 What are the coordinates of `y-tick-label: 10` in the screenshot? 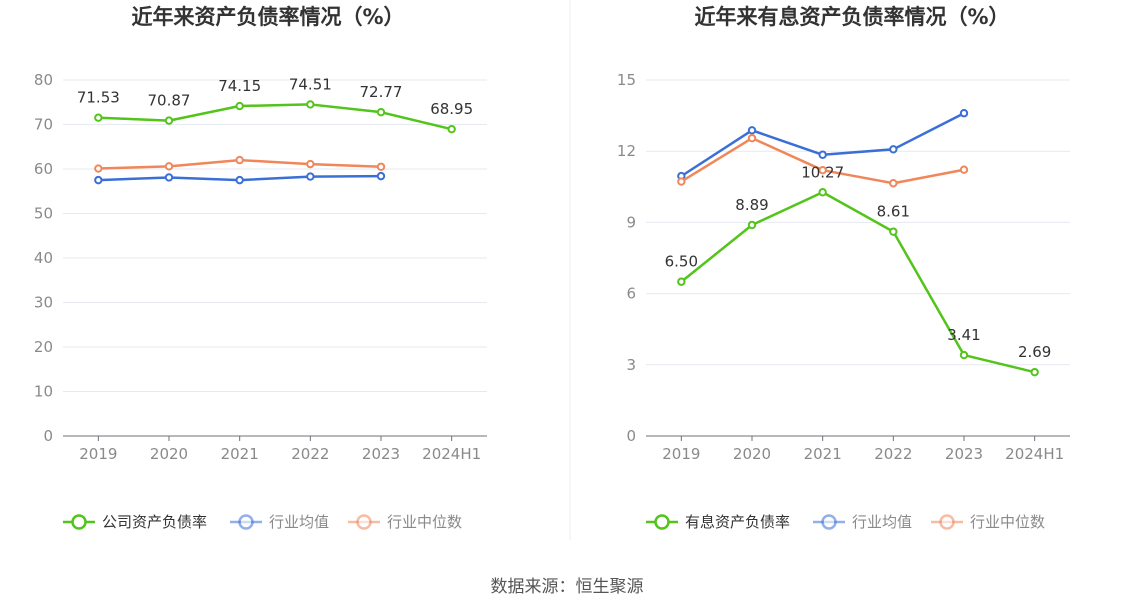 It's located at (43, 392).